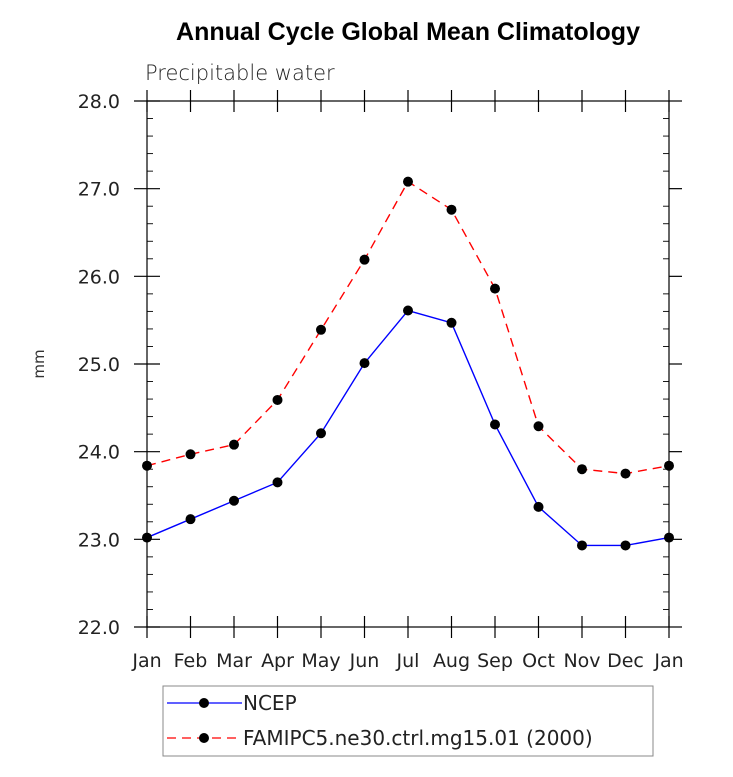 This screenshot has width=733, height=777. What do you see at coordinates (418, 738) in the screenshot?
I see `legend-label-famip: FAMIPC5.ne30.ctrl.mg15.01 (2000)` at bounding box center [418, 738].